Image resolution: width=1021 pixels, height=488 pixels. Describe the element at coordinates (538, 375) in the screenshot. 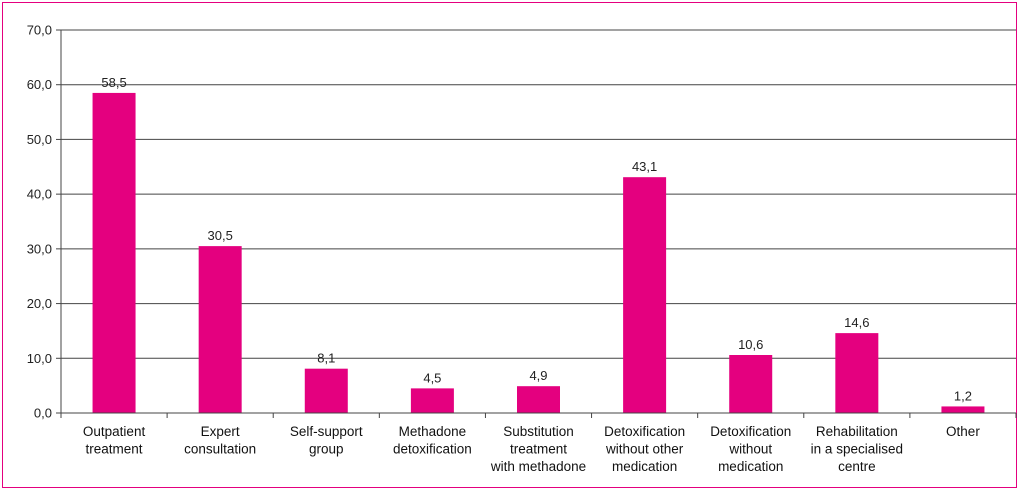

I see `data-label: 4,9` at that location.